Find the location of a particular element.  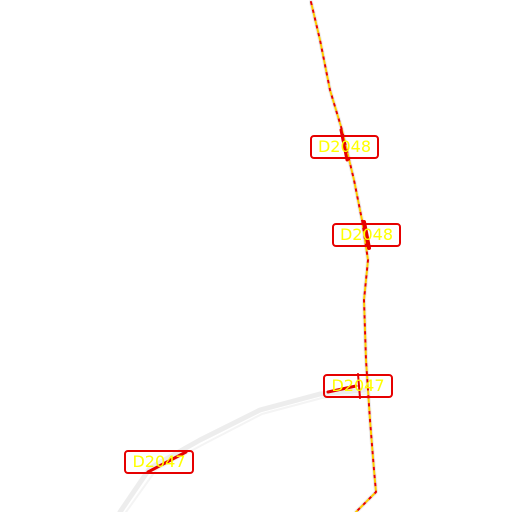

road-segment-d2048-b is located at coordinates (366, 235).